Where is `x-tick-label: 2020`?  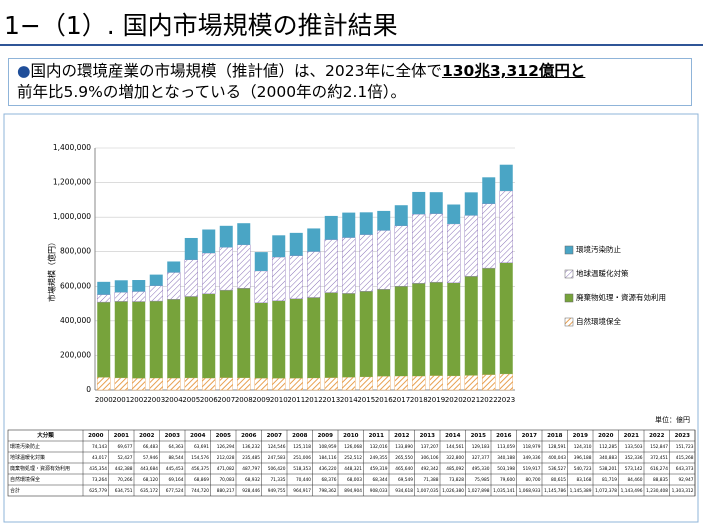 x-tick-label: 2020 is located at coordinates (454, 400).